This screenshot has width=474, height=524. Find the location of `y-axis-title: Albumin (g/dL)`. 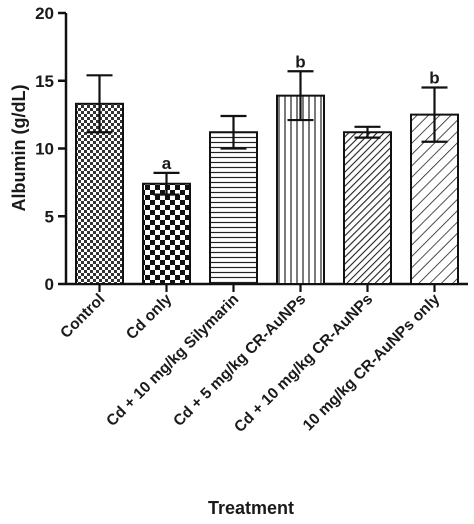

y-axis-title: Albumin (g/dL) is located at coordinates (19, 148).